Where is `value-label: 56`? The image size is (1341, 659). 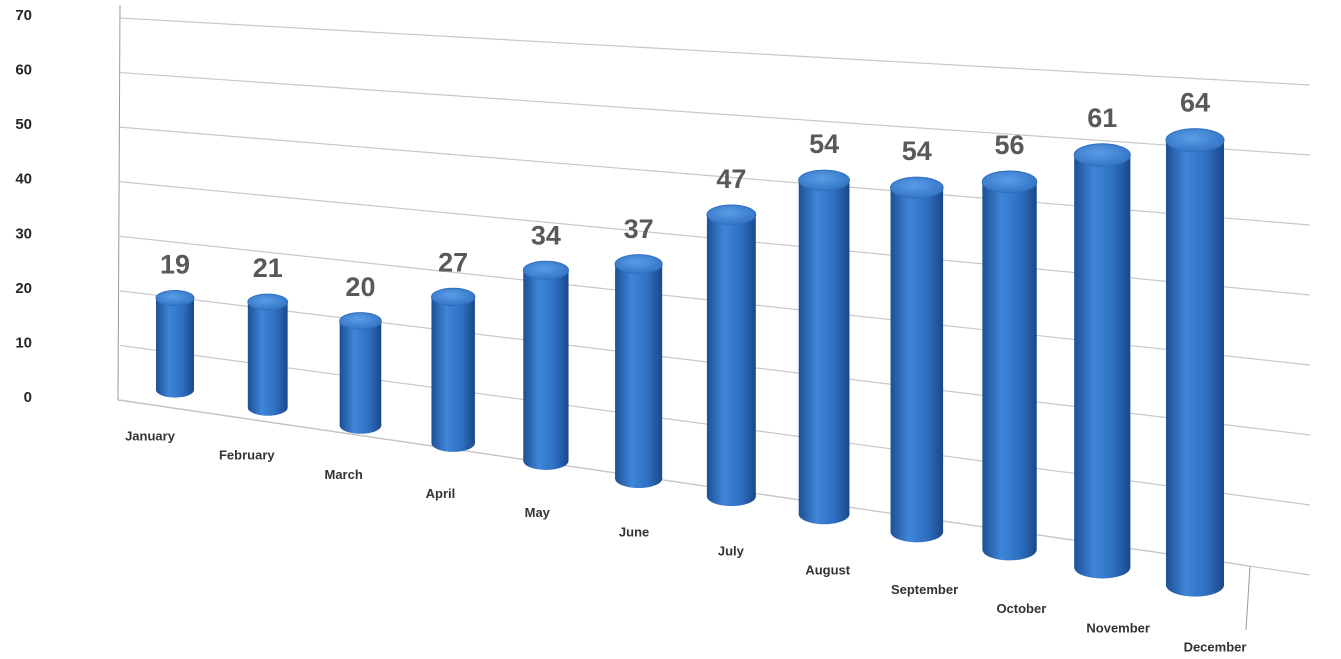 value-label: 56 is located at coordinates (1010, 145).